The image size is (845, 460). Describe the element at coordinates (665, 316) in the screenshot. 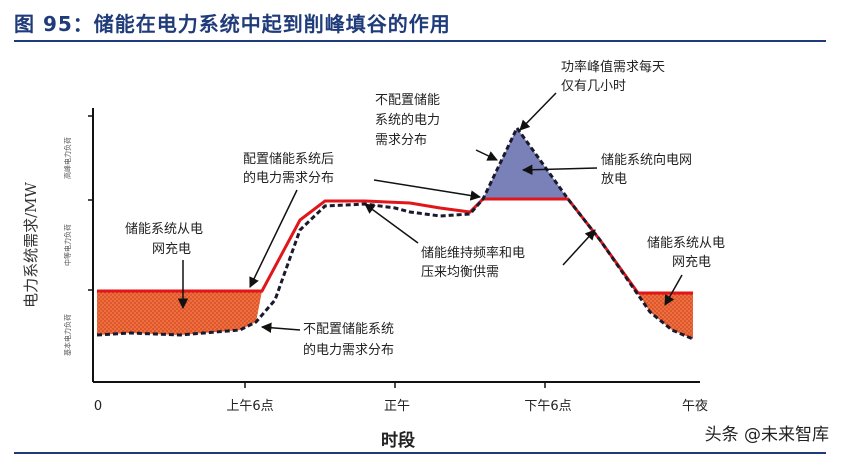

I see `charge-area-right` at that location.